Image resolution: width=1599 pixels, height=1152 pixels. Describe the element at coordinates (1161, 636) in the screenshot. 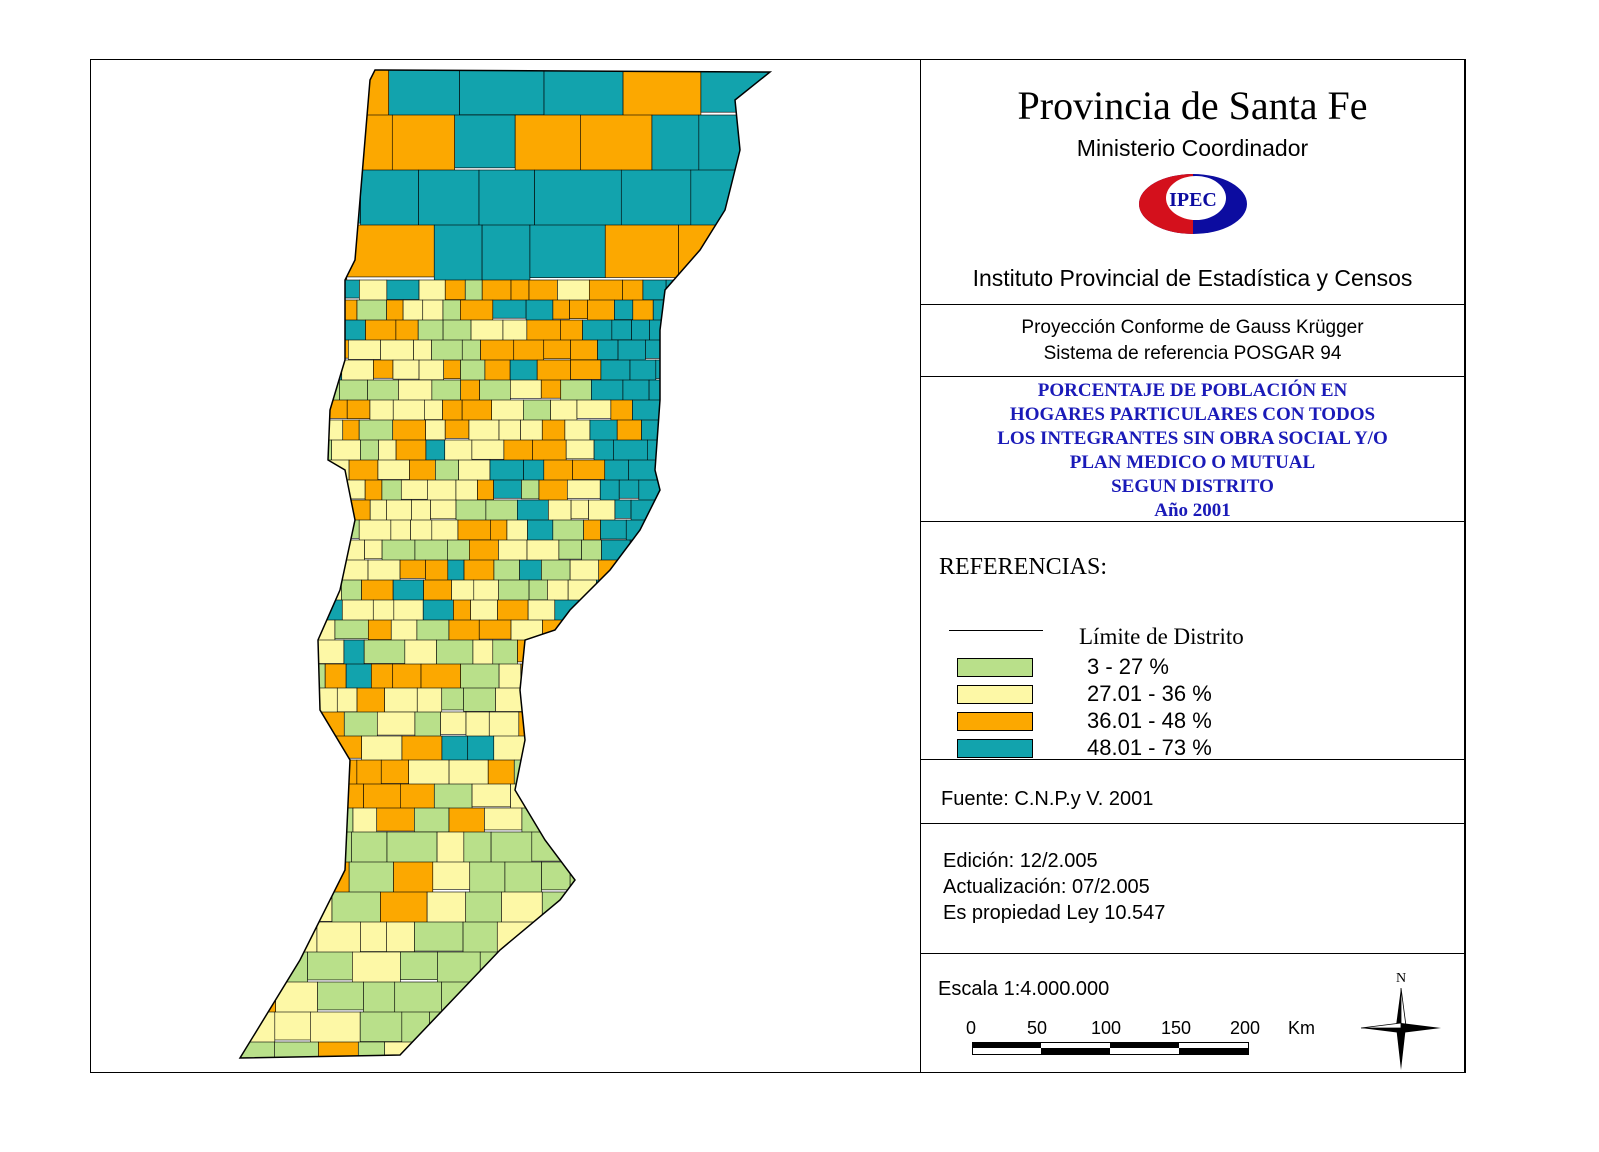

I see `boundary-label: Límite de Distrito` at that location.